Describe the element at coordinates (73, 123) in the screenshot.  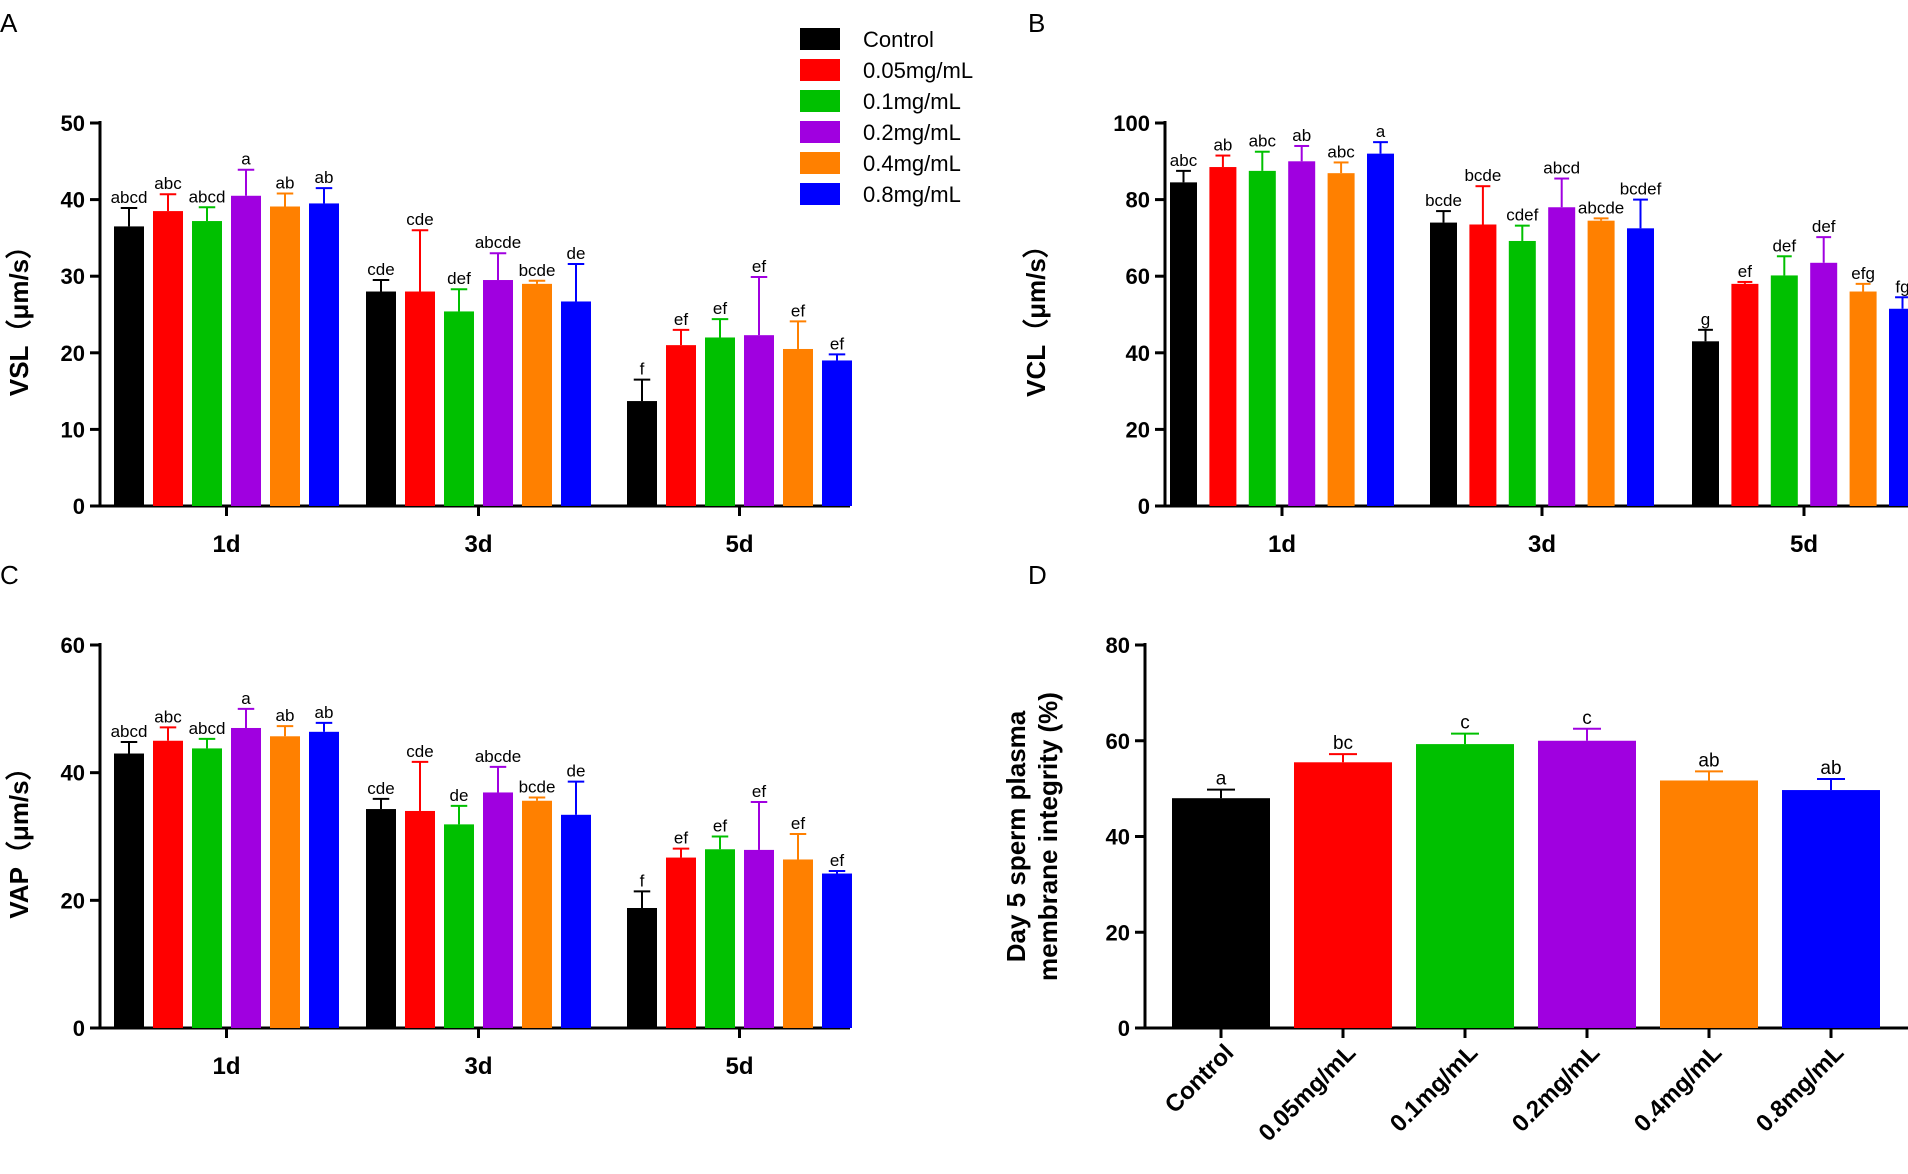
I see `y-tick-label: 50` at that location.